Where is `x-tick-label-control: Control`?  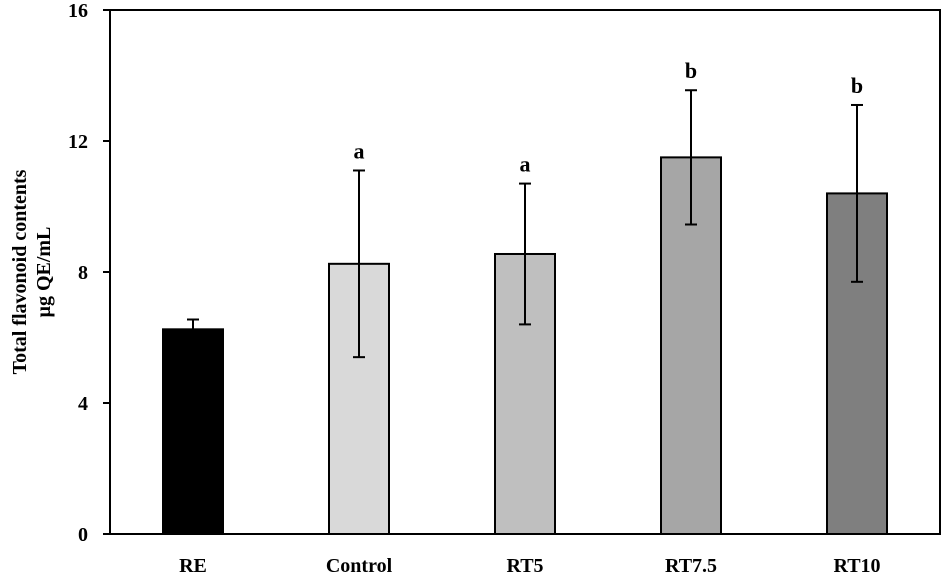
x-tick-label-control: Control is located at coordinates (359, 565).